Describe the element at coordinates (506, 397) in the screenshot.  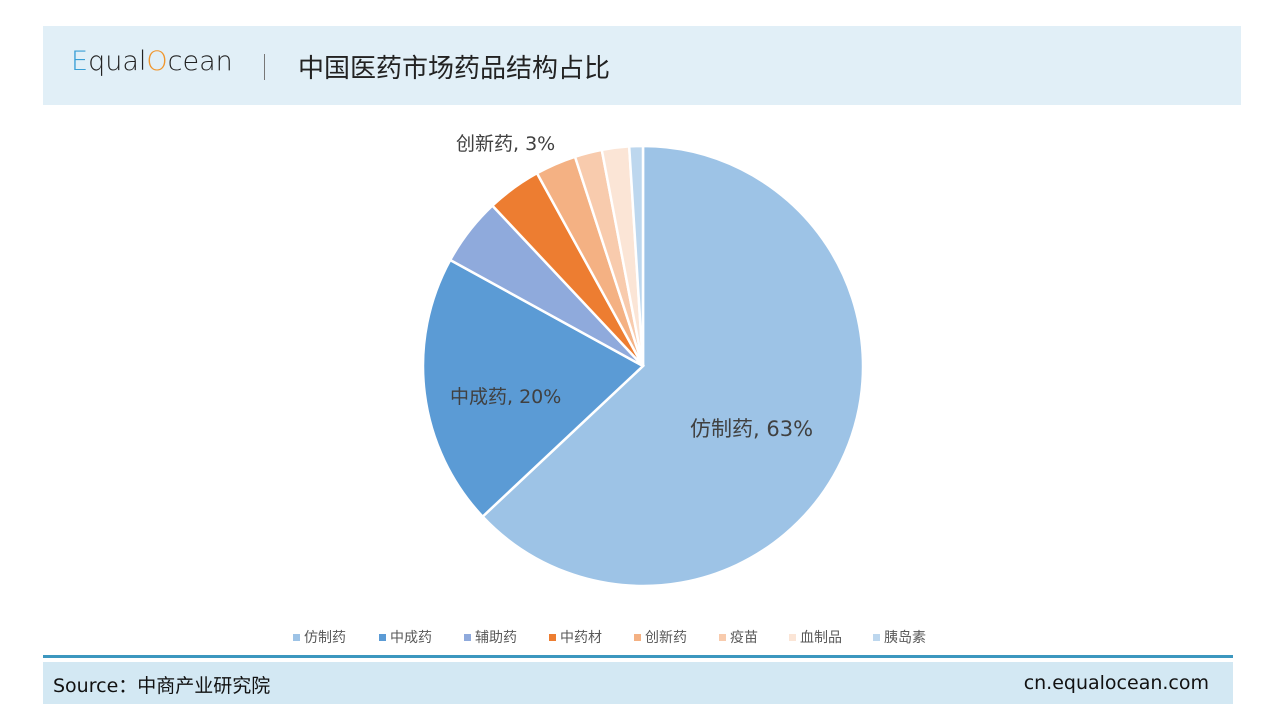
I see `data-label-tcm: 中成药, 20%` at that location.